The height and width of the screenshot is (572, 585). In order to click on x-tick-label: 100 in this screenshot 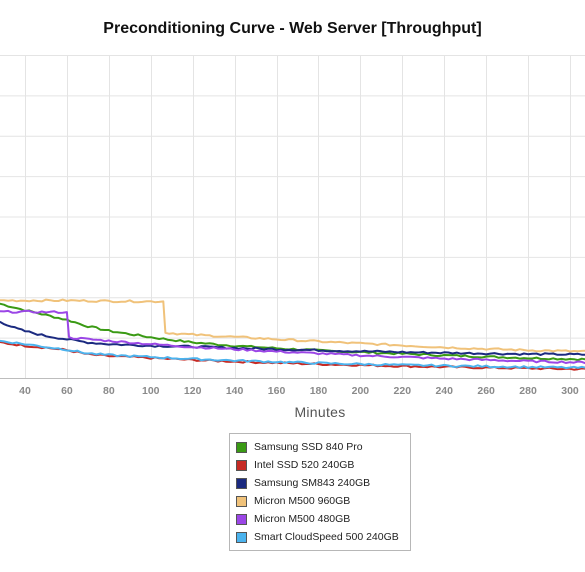, I will do `click(151, 391)`.